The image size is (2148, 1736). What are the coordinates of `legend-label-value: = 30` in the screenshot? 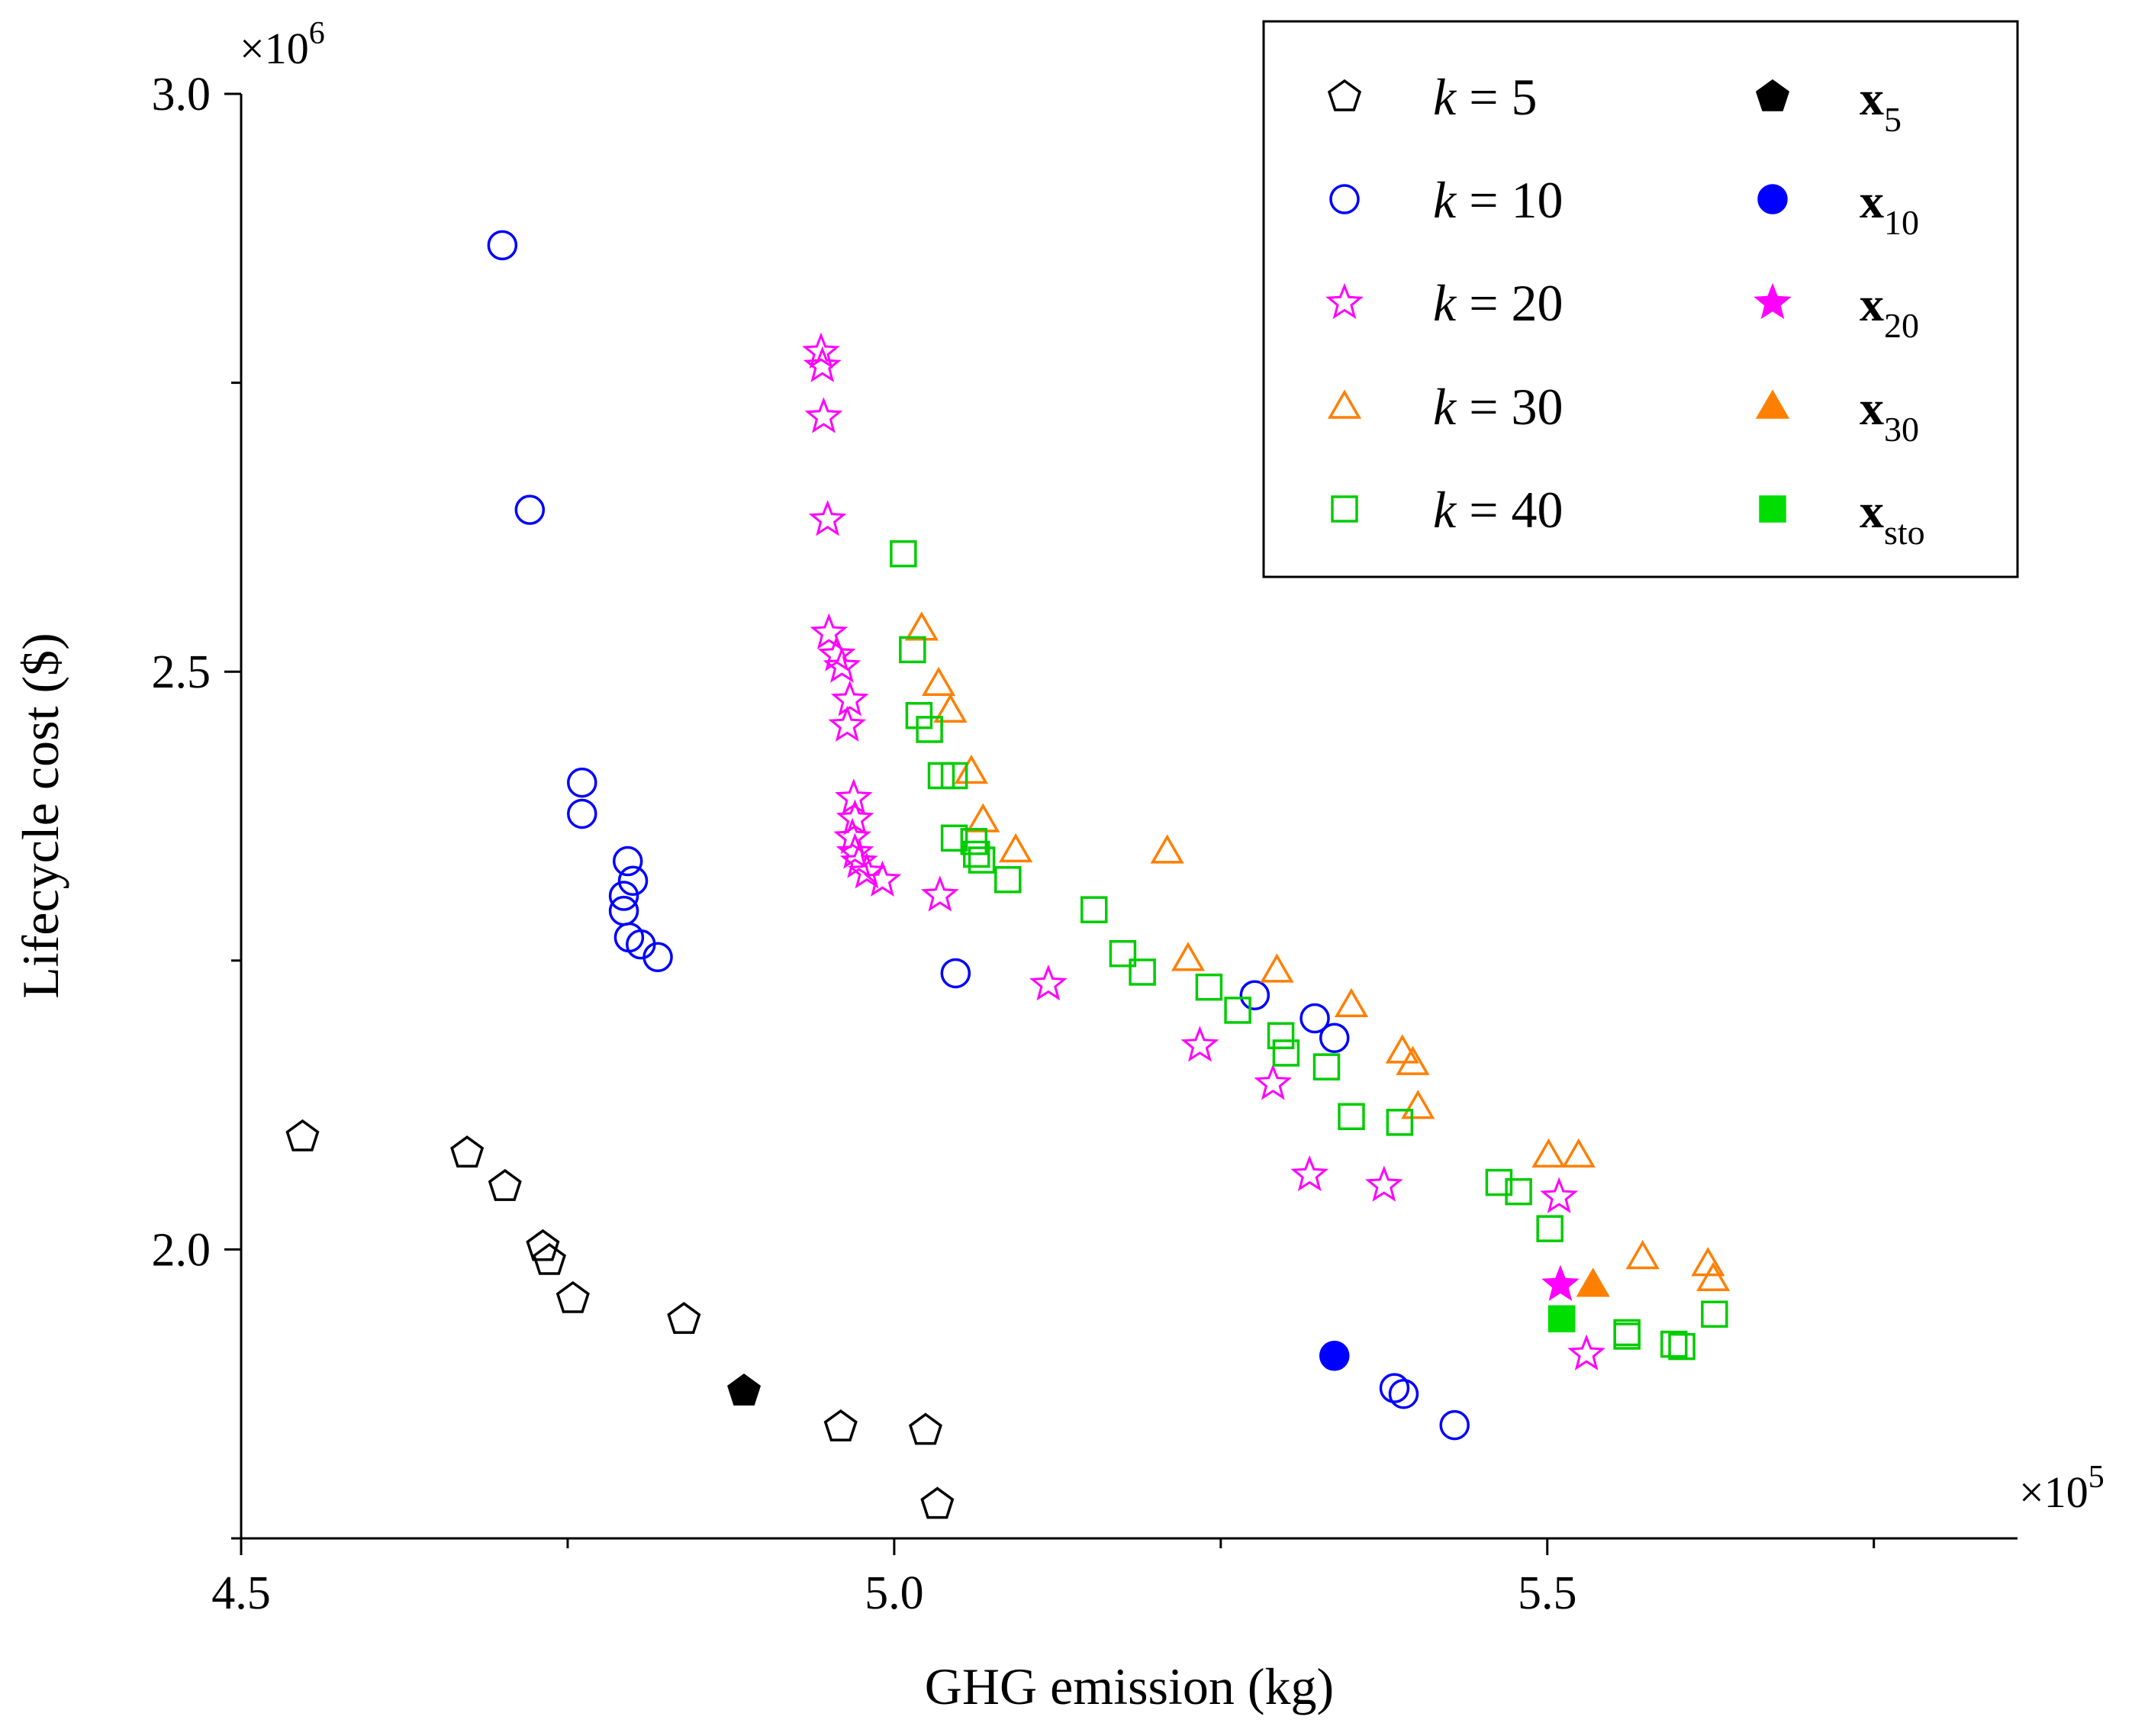 It's located at (1509, 407).